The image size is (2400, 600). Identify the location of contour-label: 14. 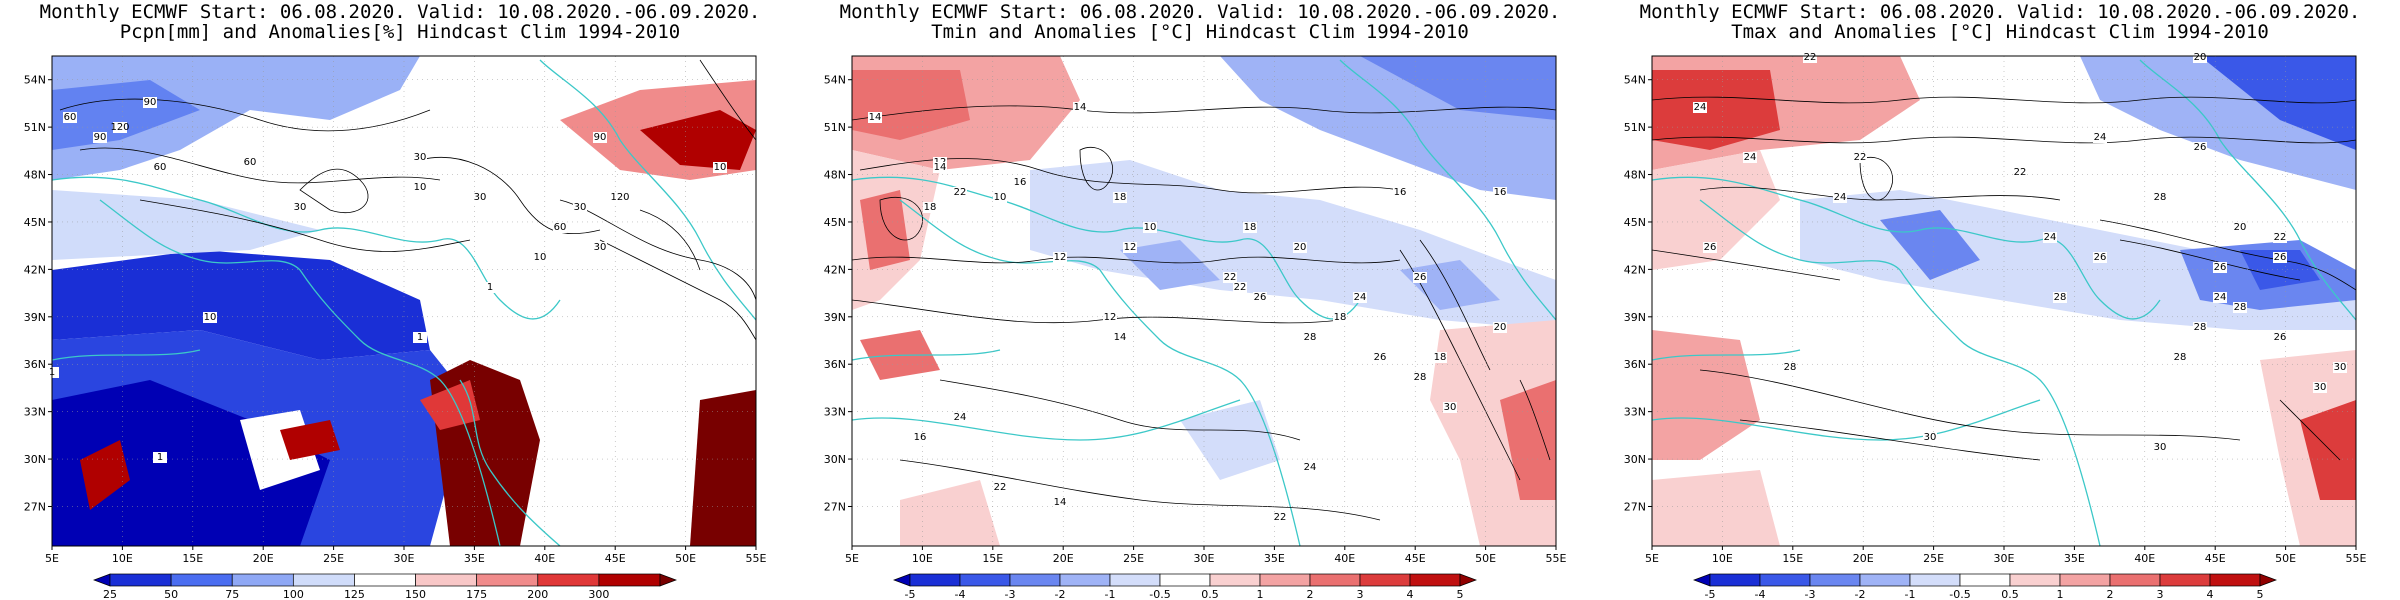
(940, 167).